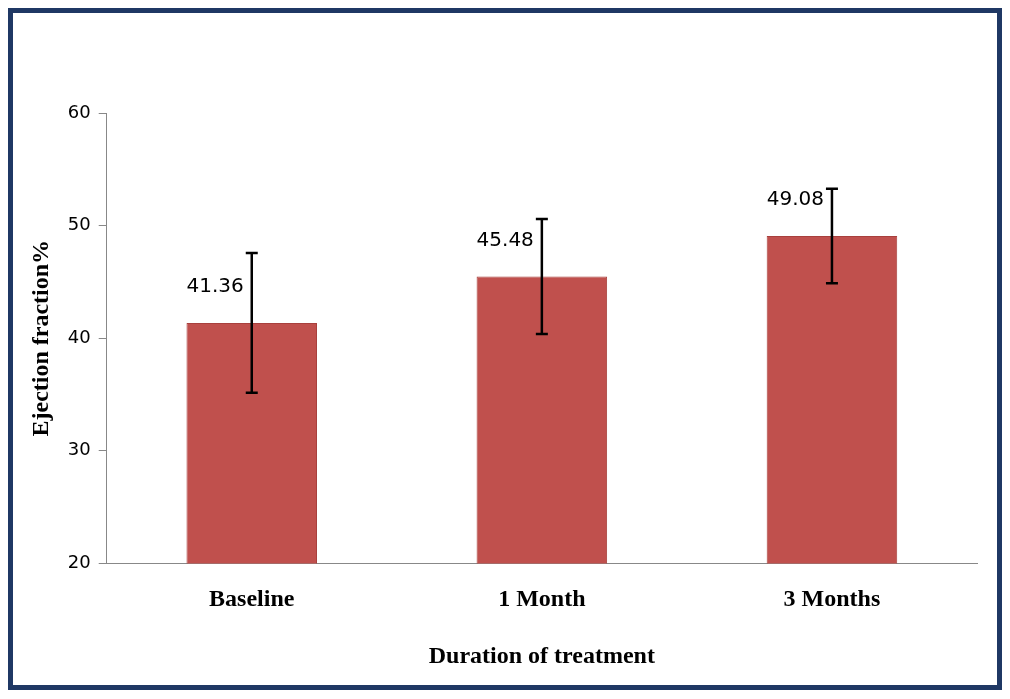  Describe the element at coordinates (505, 238) in the screenshot. I see `data-label: 45.48` at that location.